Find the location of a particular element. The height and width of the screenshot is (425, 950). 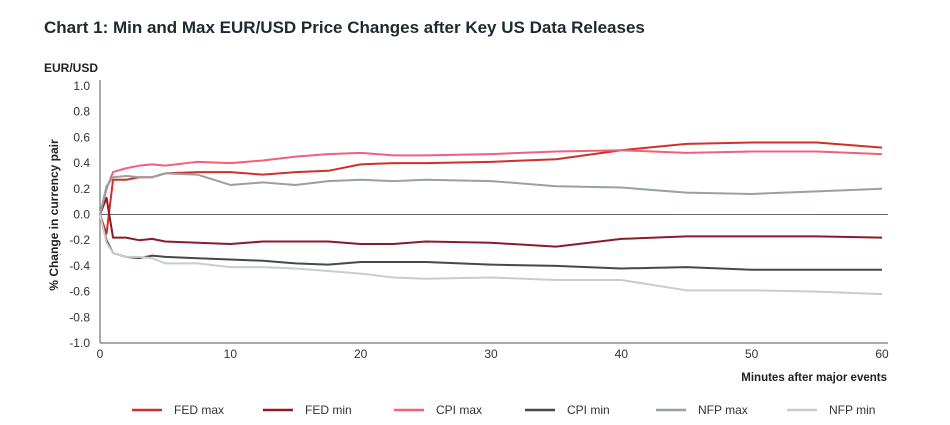

x-tick-label: 10 is located at coordinates (231, 354).